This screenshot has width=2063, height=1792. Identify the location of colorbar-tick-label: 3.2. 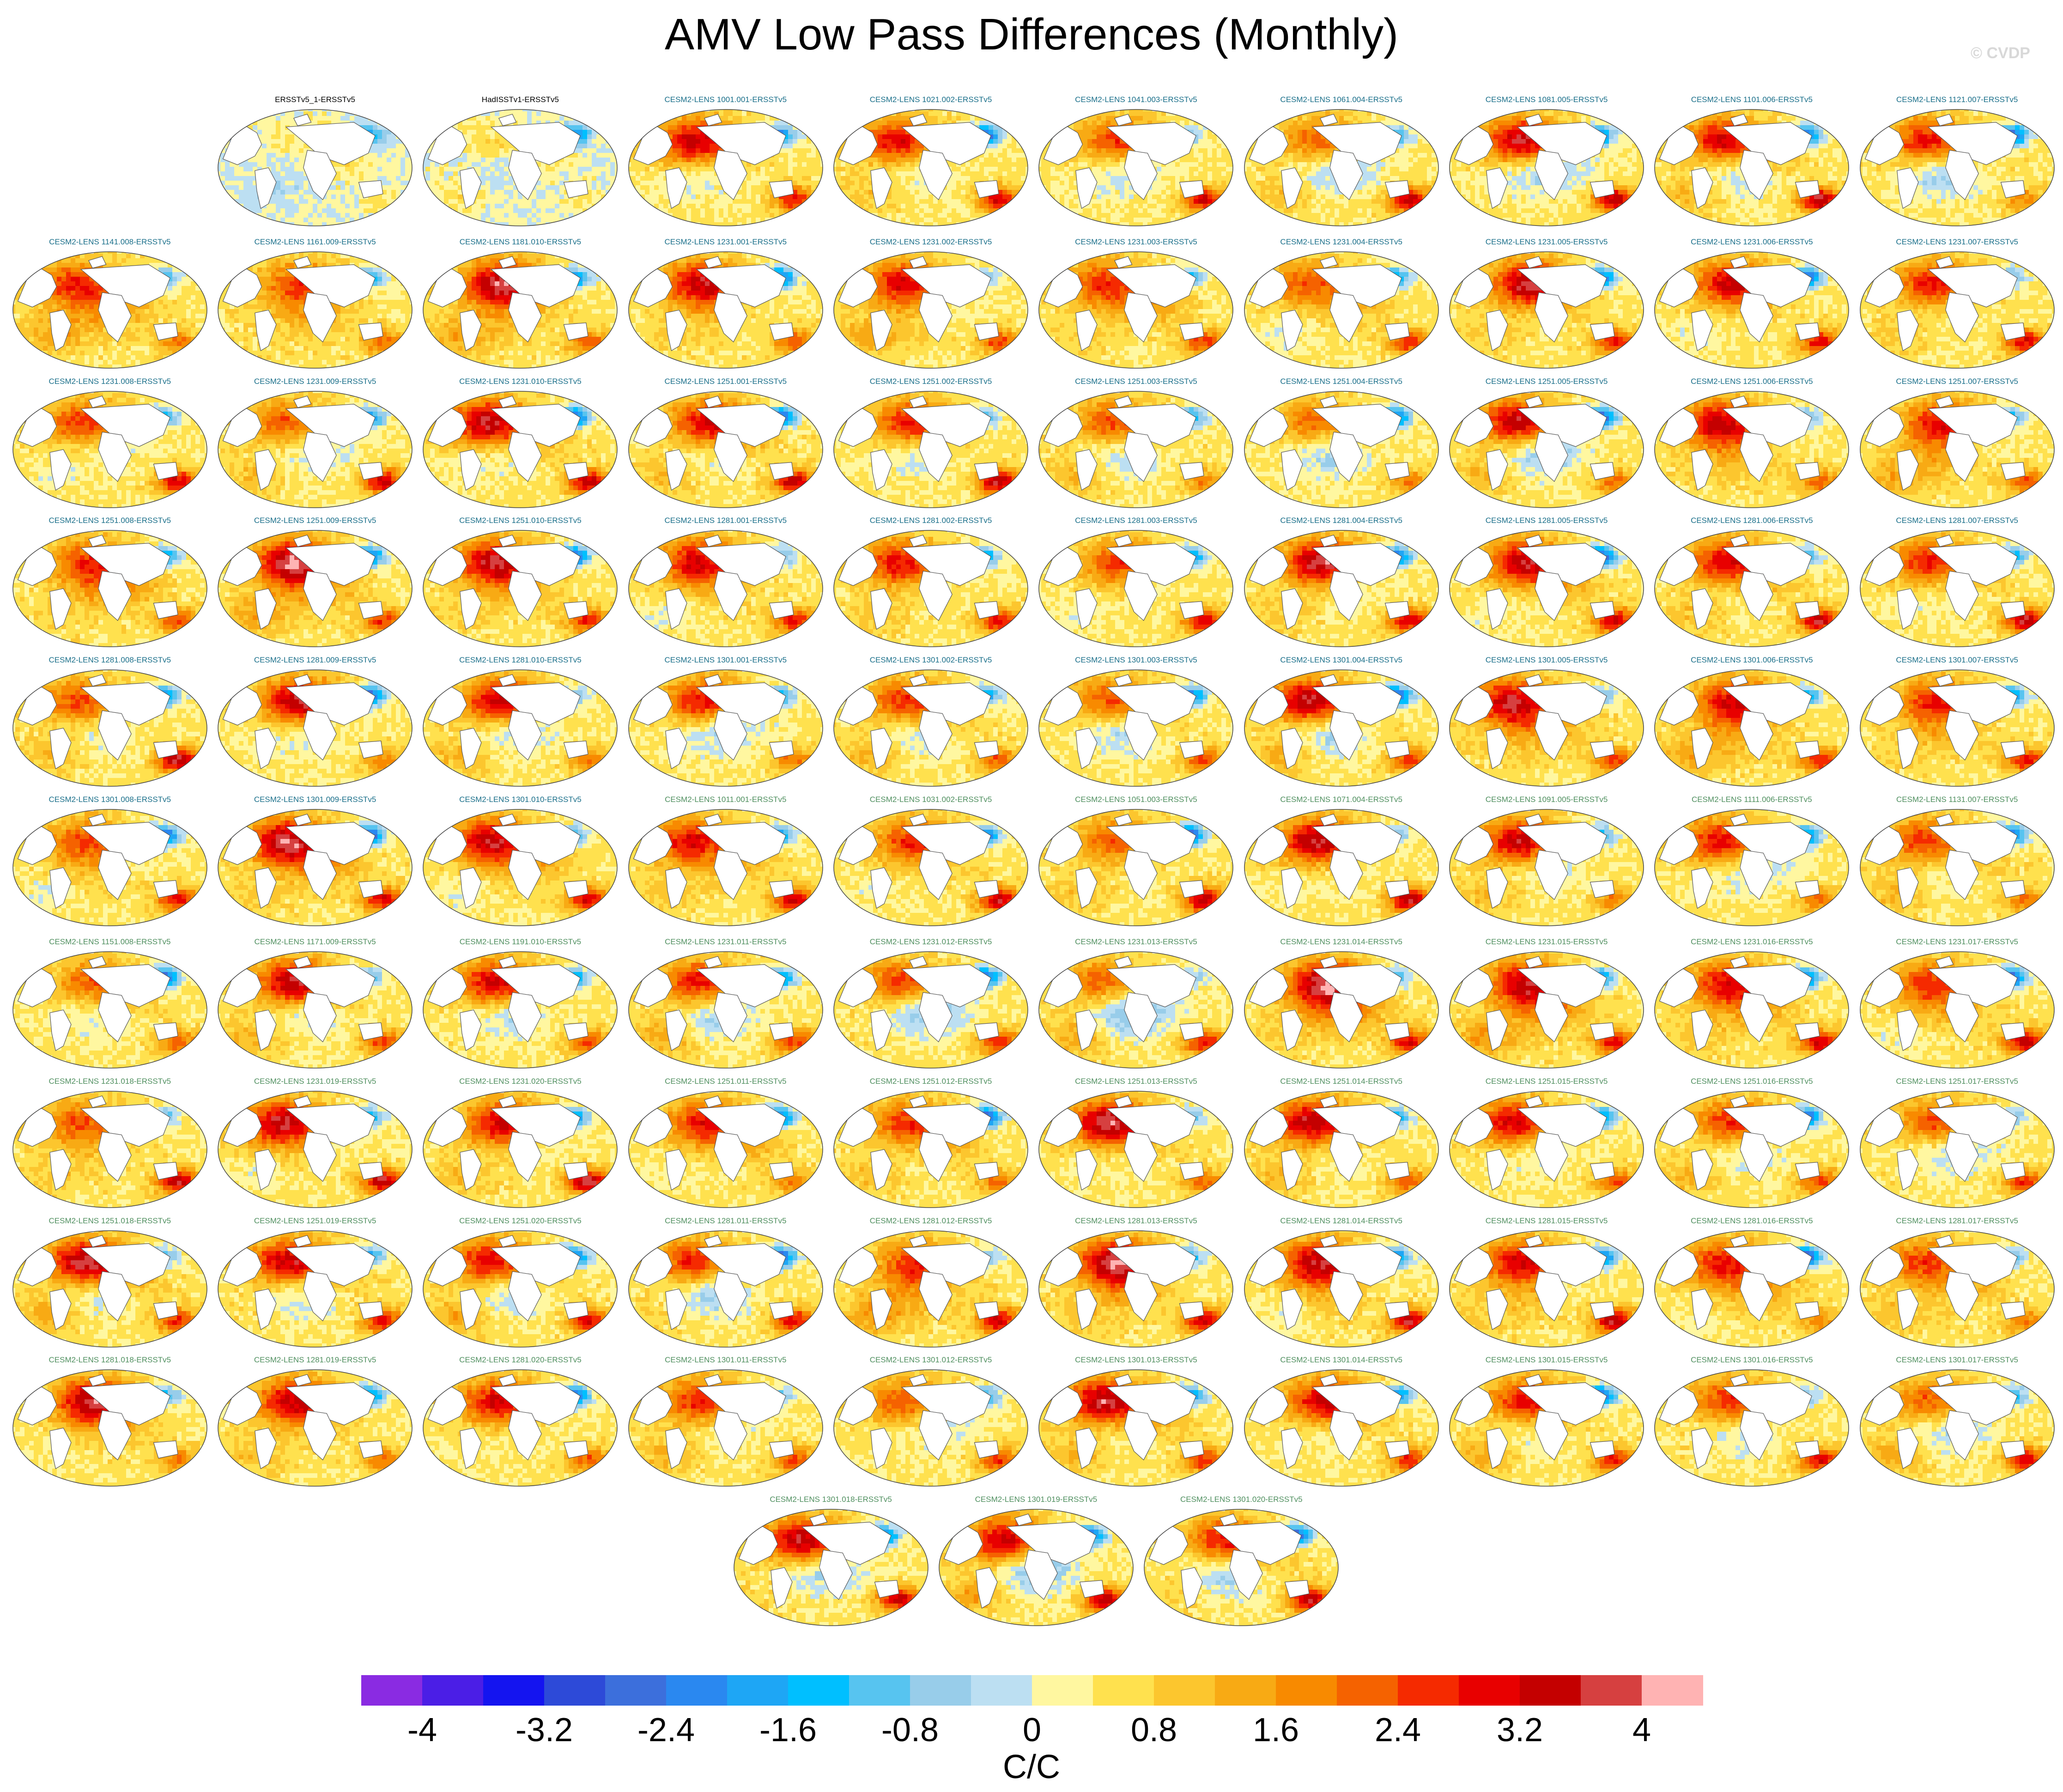
(1520, 1730).